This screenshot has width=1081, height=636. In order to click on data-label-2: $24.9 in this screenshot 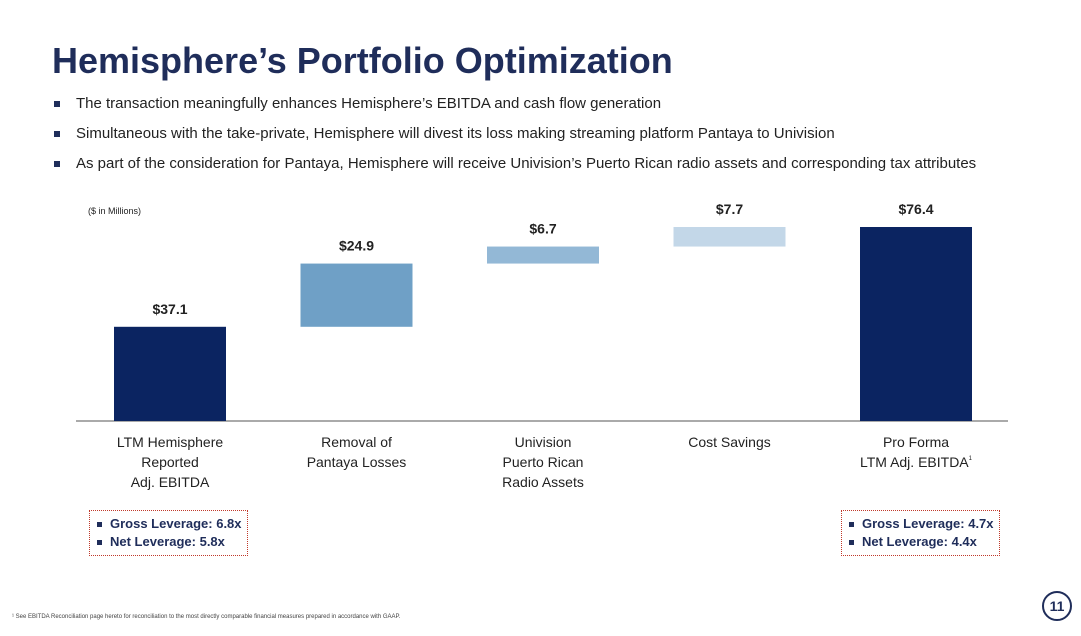, I will do `click(356, 246)`.